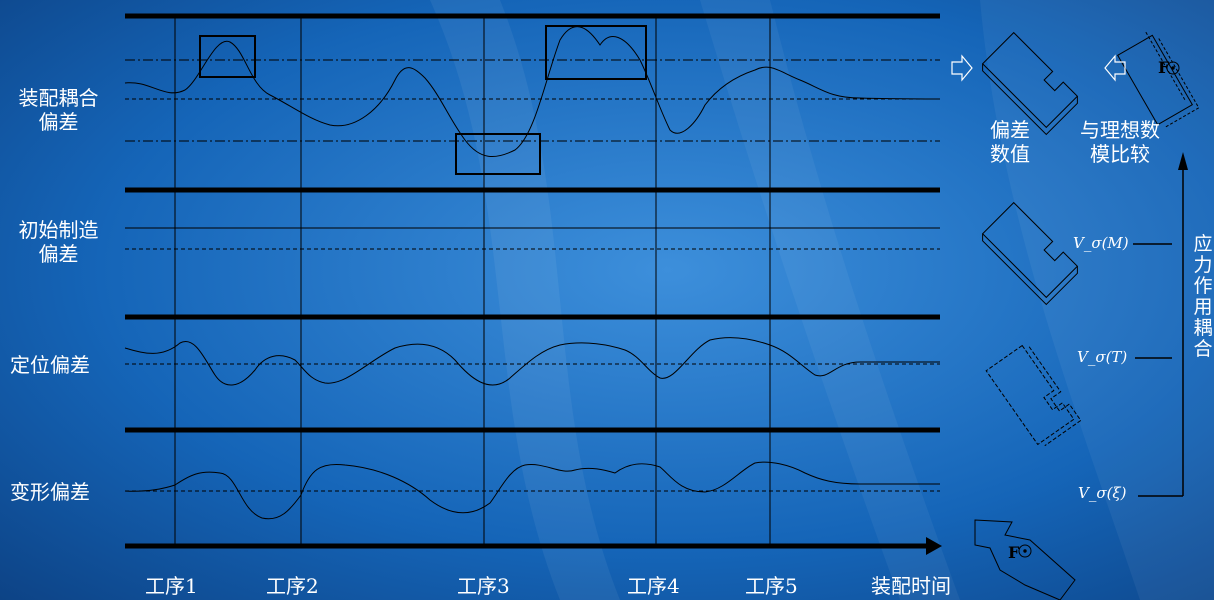  I want to click on deformation-curve, so click(532, 490).